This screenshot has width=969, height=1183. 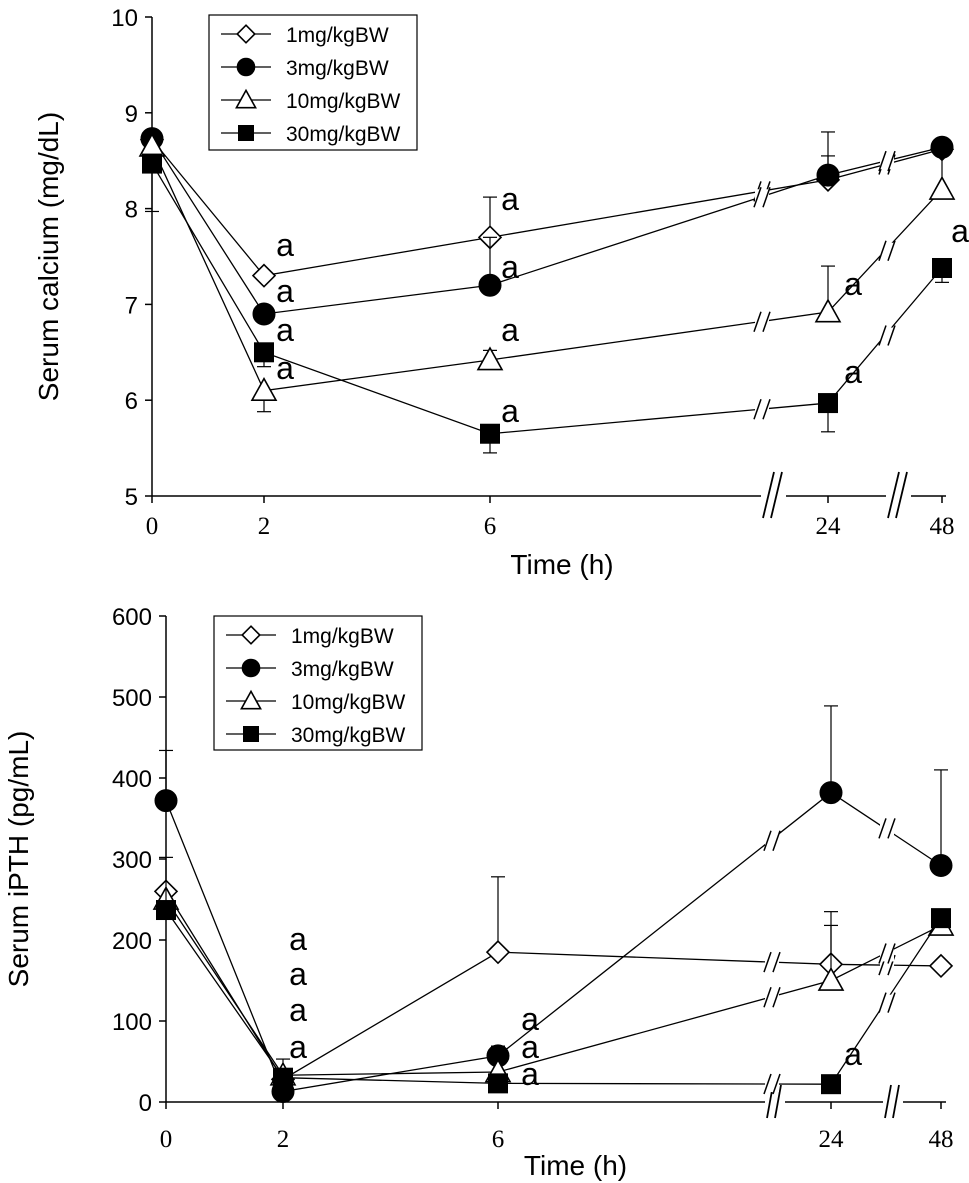 I want to click on y-tick-label: 600, so click(x=132, y=617).